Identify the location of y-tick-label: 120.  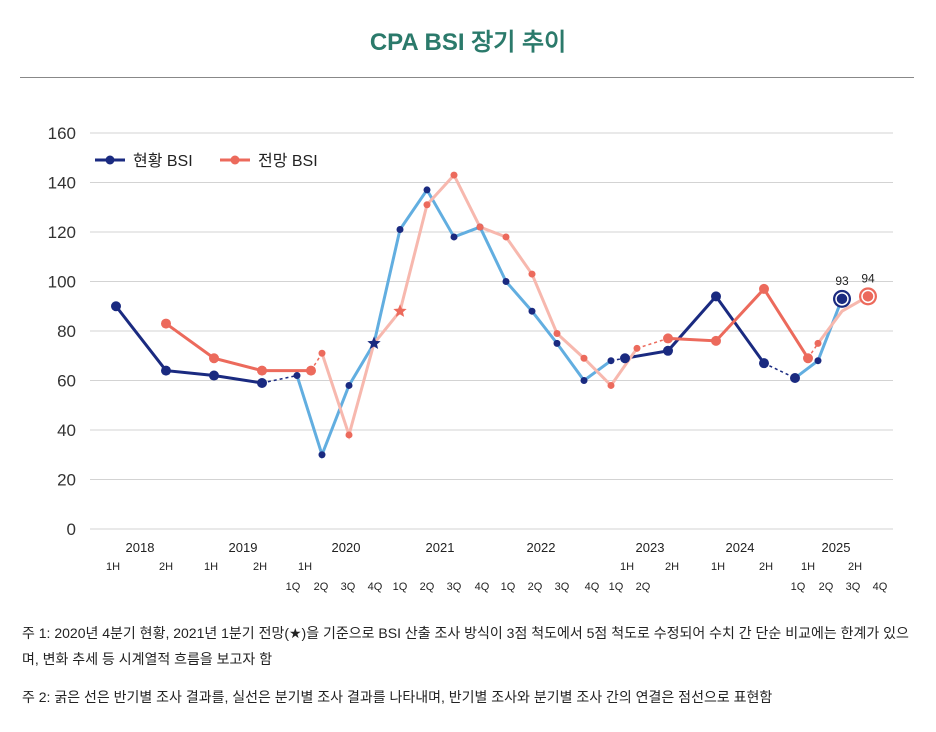
(62, 232).